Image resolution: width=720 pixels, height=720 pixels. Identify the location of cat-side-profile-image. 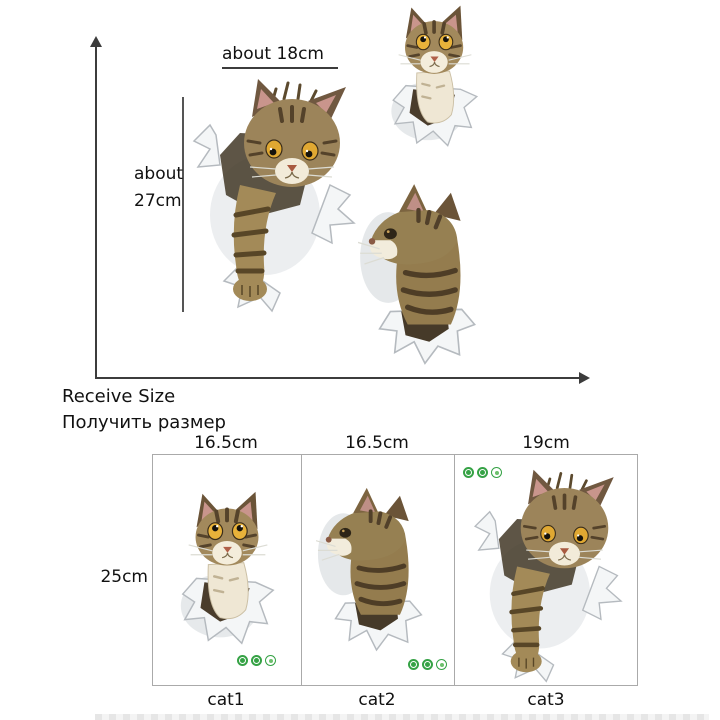
(425, 270).